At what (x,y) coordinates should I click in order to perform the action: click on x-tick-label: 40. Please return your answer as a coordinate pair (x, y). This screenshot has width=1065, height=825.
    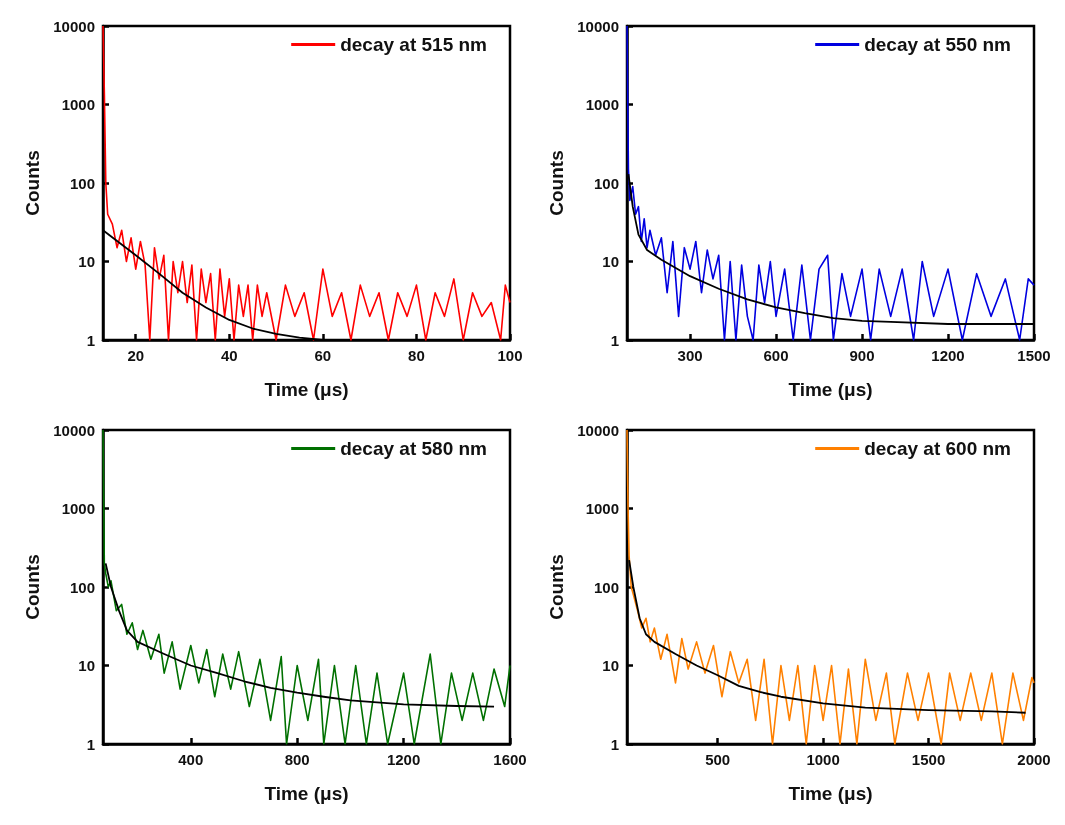
    Looking at the image, I should click on (229, 355).